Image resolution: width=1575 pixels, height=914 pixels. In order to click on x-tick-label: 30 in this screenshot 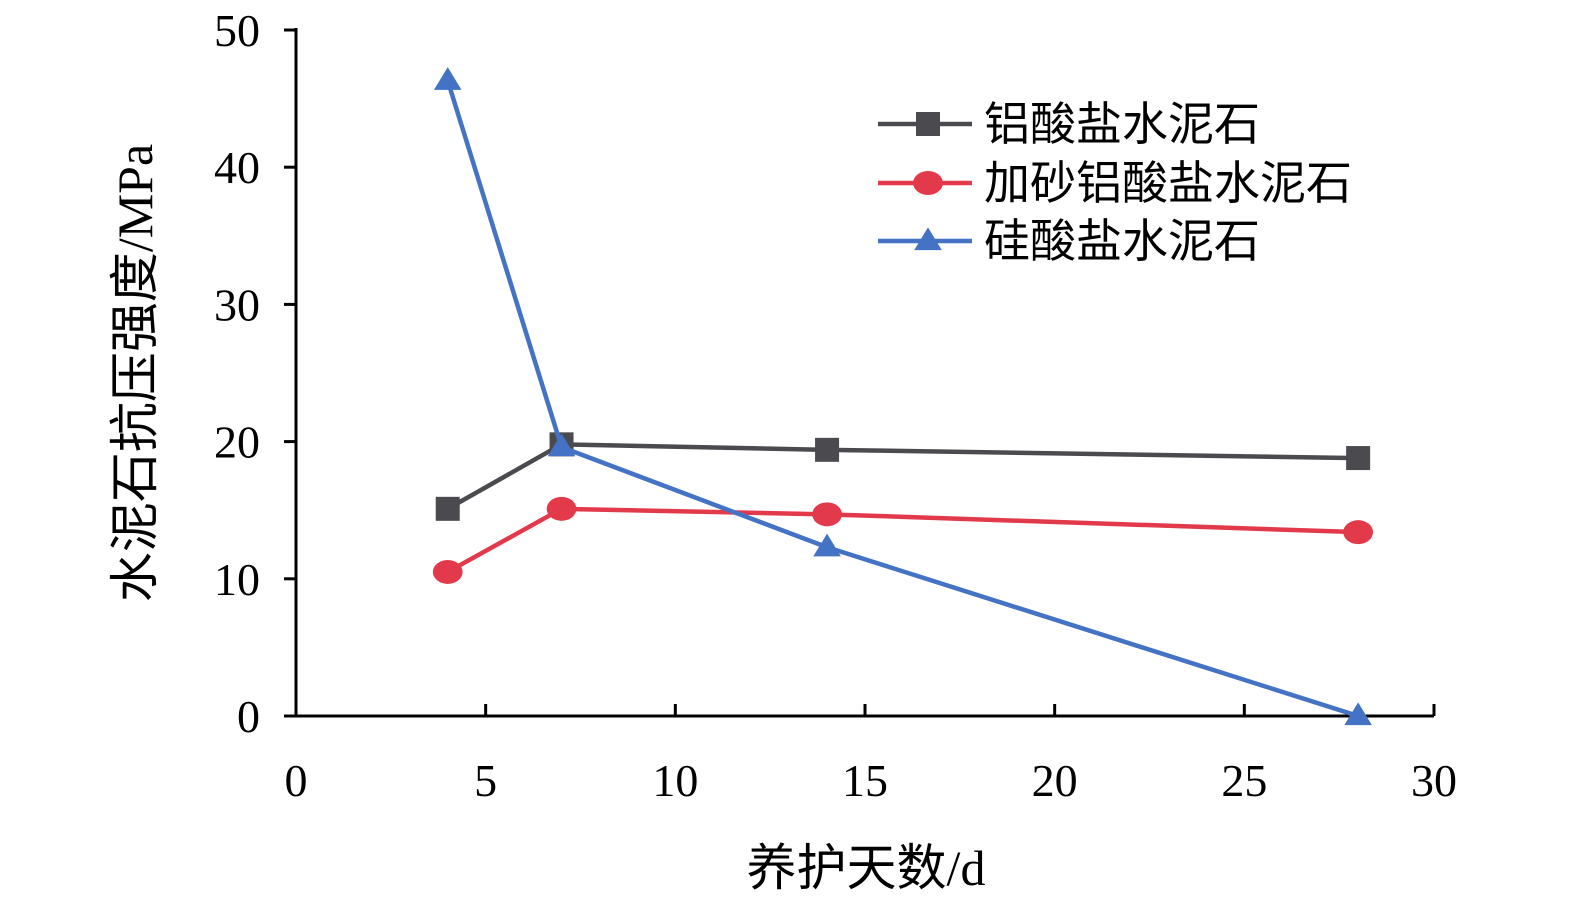, I will do `click(1434, 780)`.